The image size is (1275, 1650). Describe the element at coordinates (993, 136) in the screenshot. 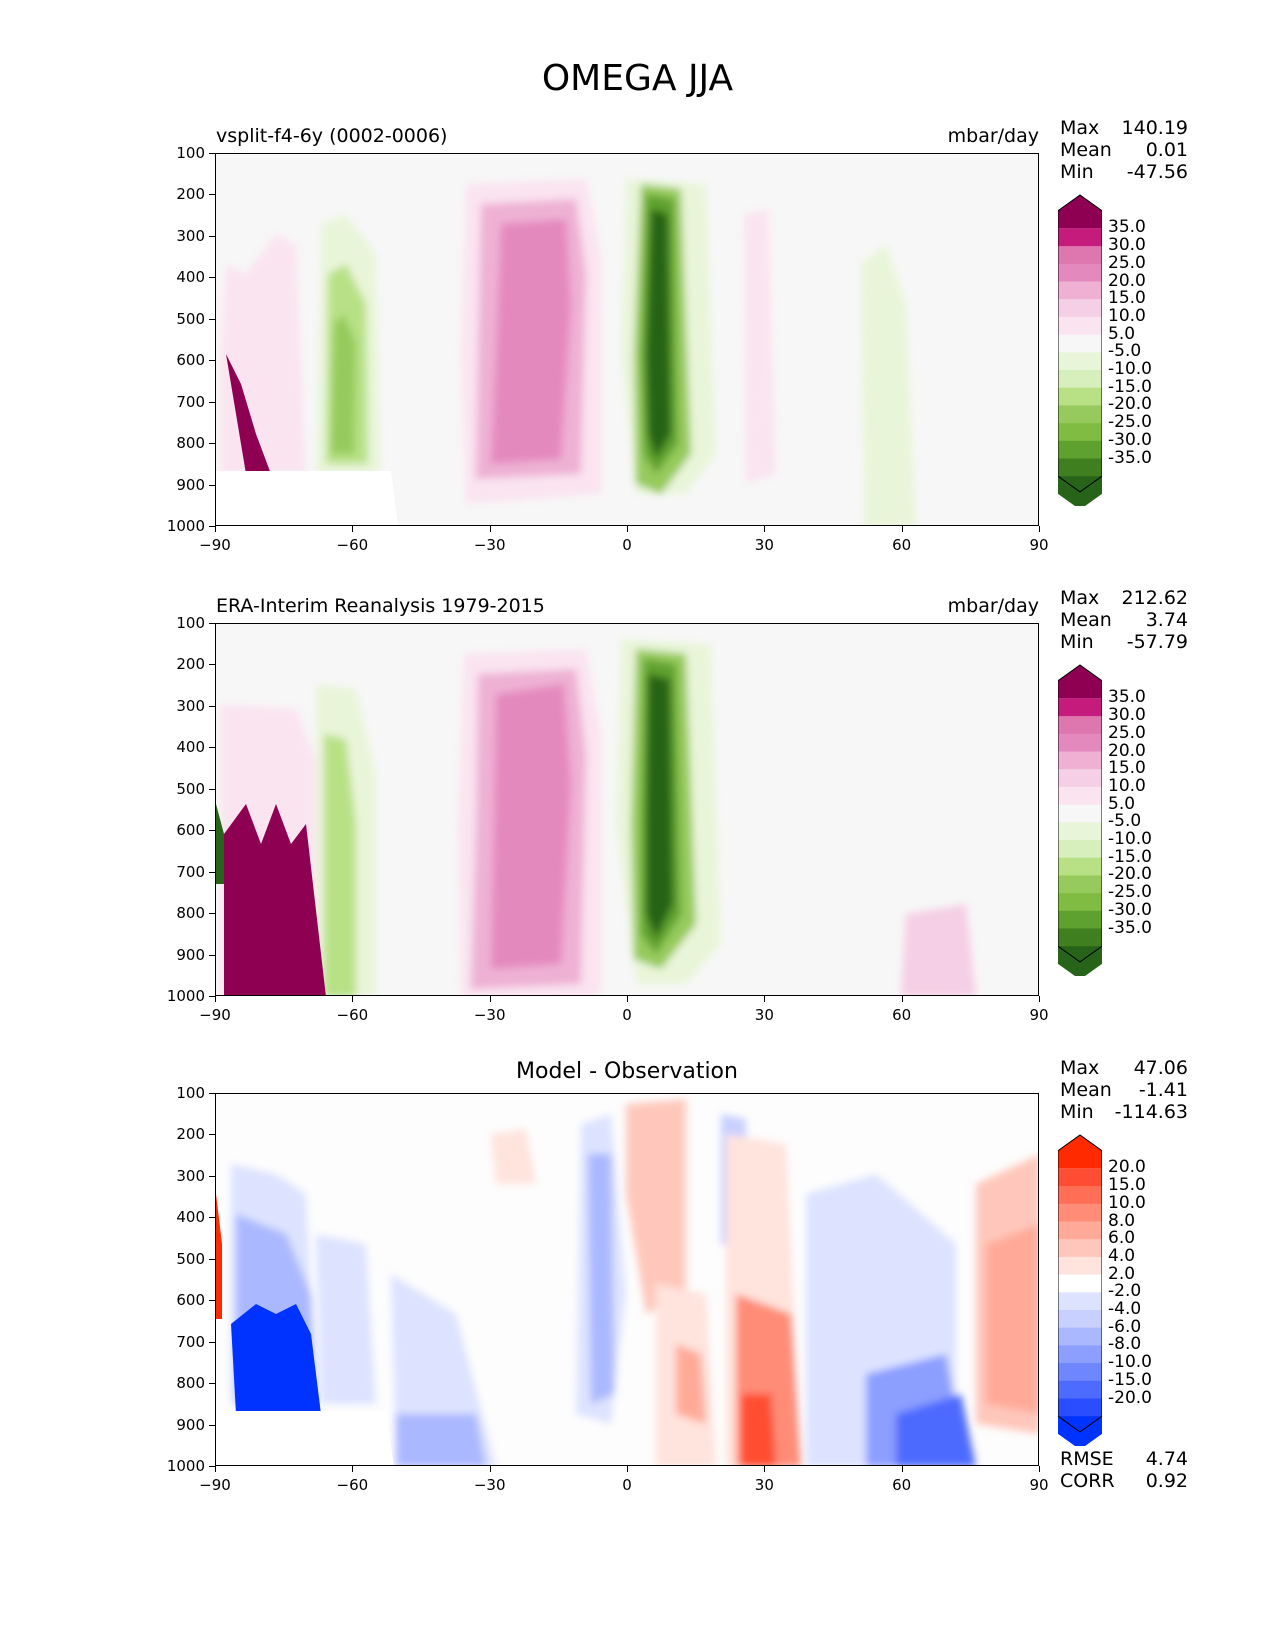

I see `panel-unit: mbar/day` at that location.